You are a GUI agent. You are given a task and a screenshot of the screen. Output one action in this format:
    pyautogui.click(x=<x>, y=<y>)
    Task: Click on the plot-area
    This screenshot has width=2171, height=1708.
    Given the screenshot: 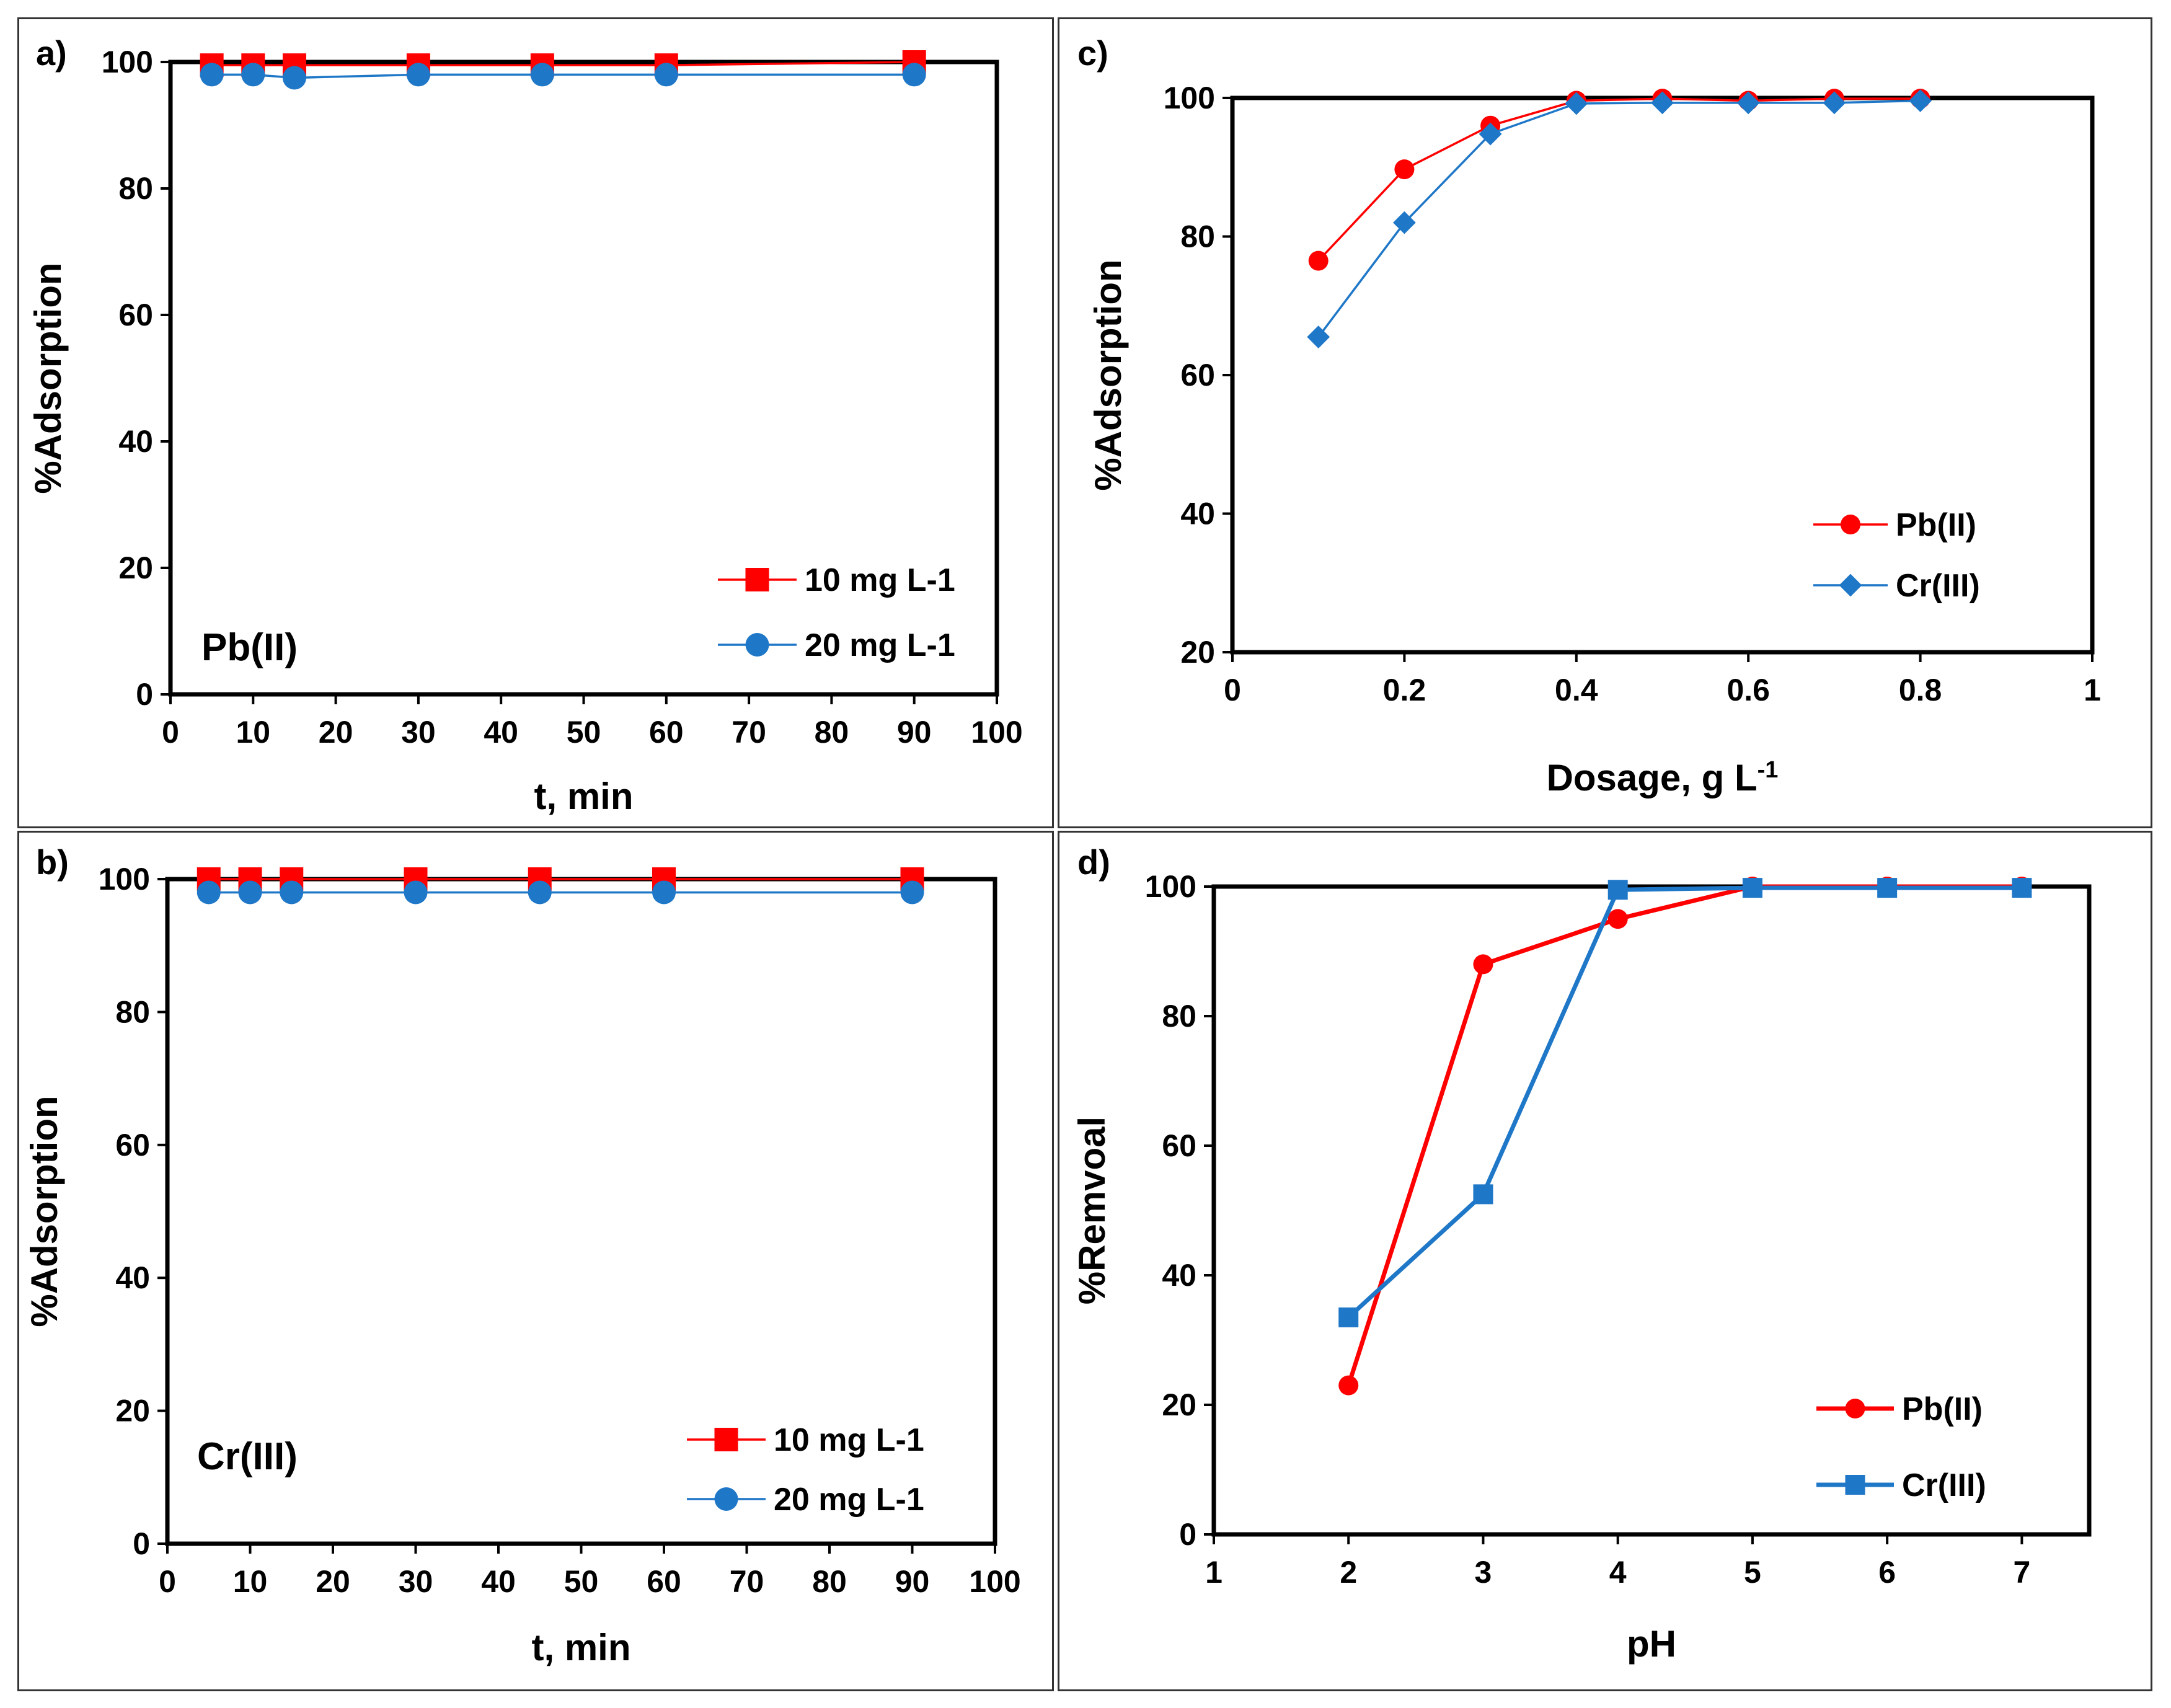 What is the action you would take?
    pyautogui.click(x=583, y=378)
    